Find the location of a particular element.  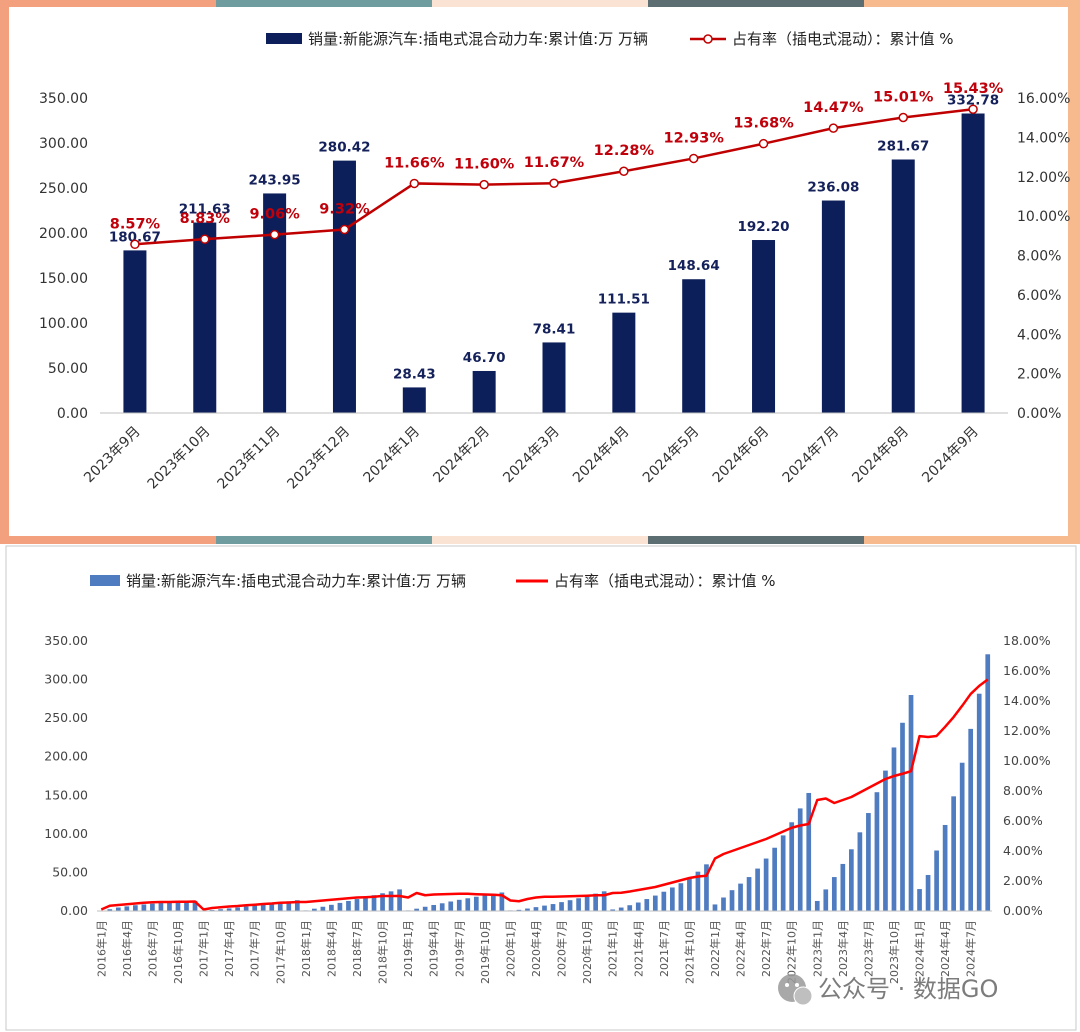

frame-top-segment is located at coordinates (108, 3).